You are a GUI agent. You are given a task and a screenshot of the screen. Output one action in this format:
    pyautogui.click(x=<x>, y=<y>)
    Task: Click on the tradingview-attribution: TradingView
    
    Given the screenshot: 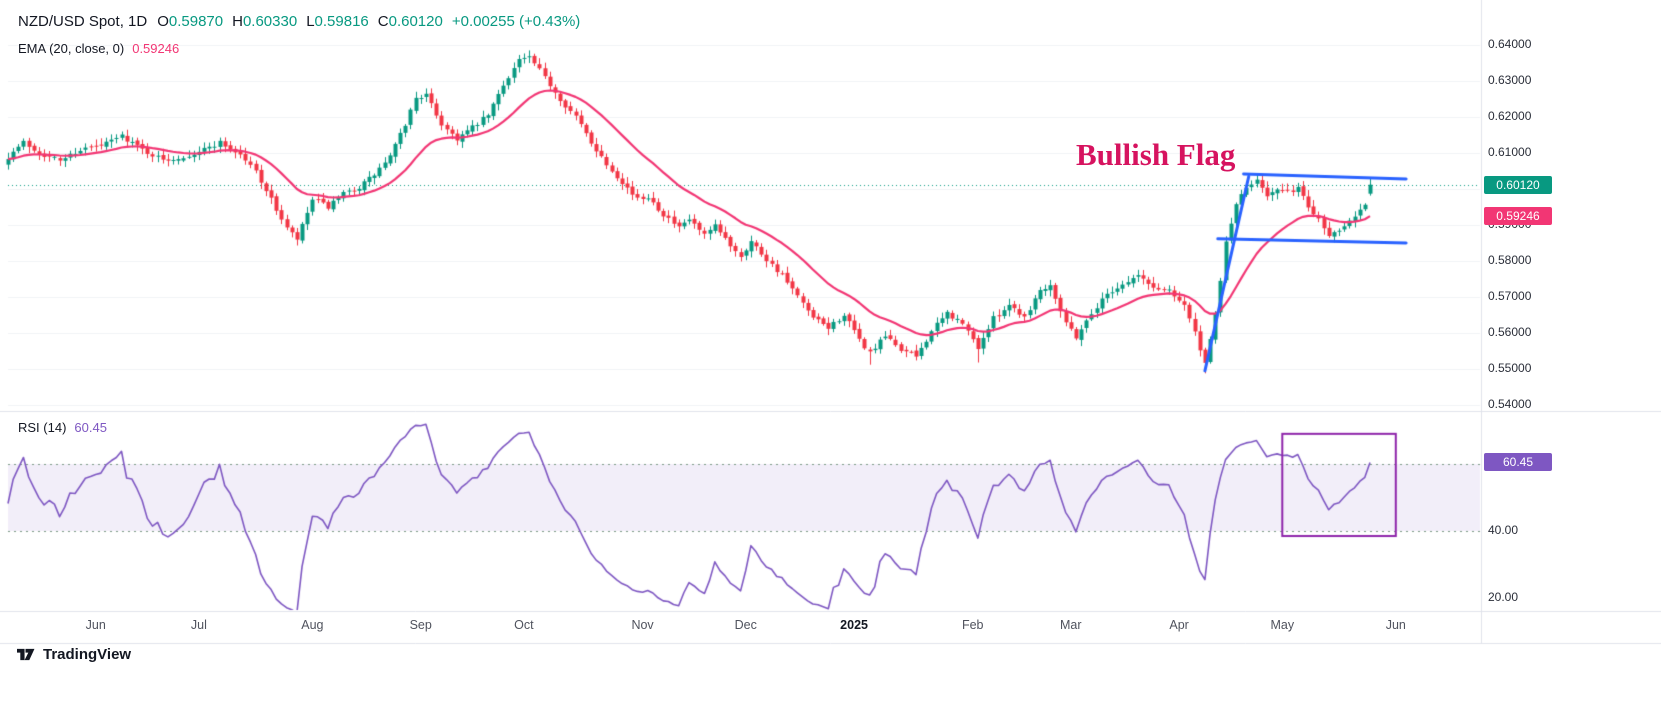 What is the action you would take?
    pyautogui.click(x=73, y=654)
    